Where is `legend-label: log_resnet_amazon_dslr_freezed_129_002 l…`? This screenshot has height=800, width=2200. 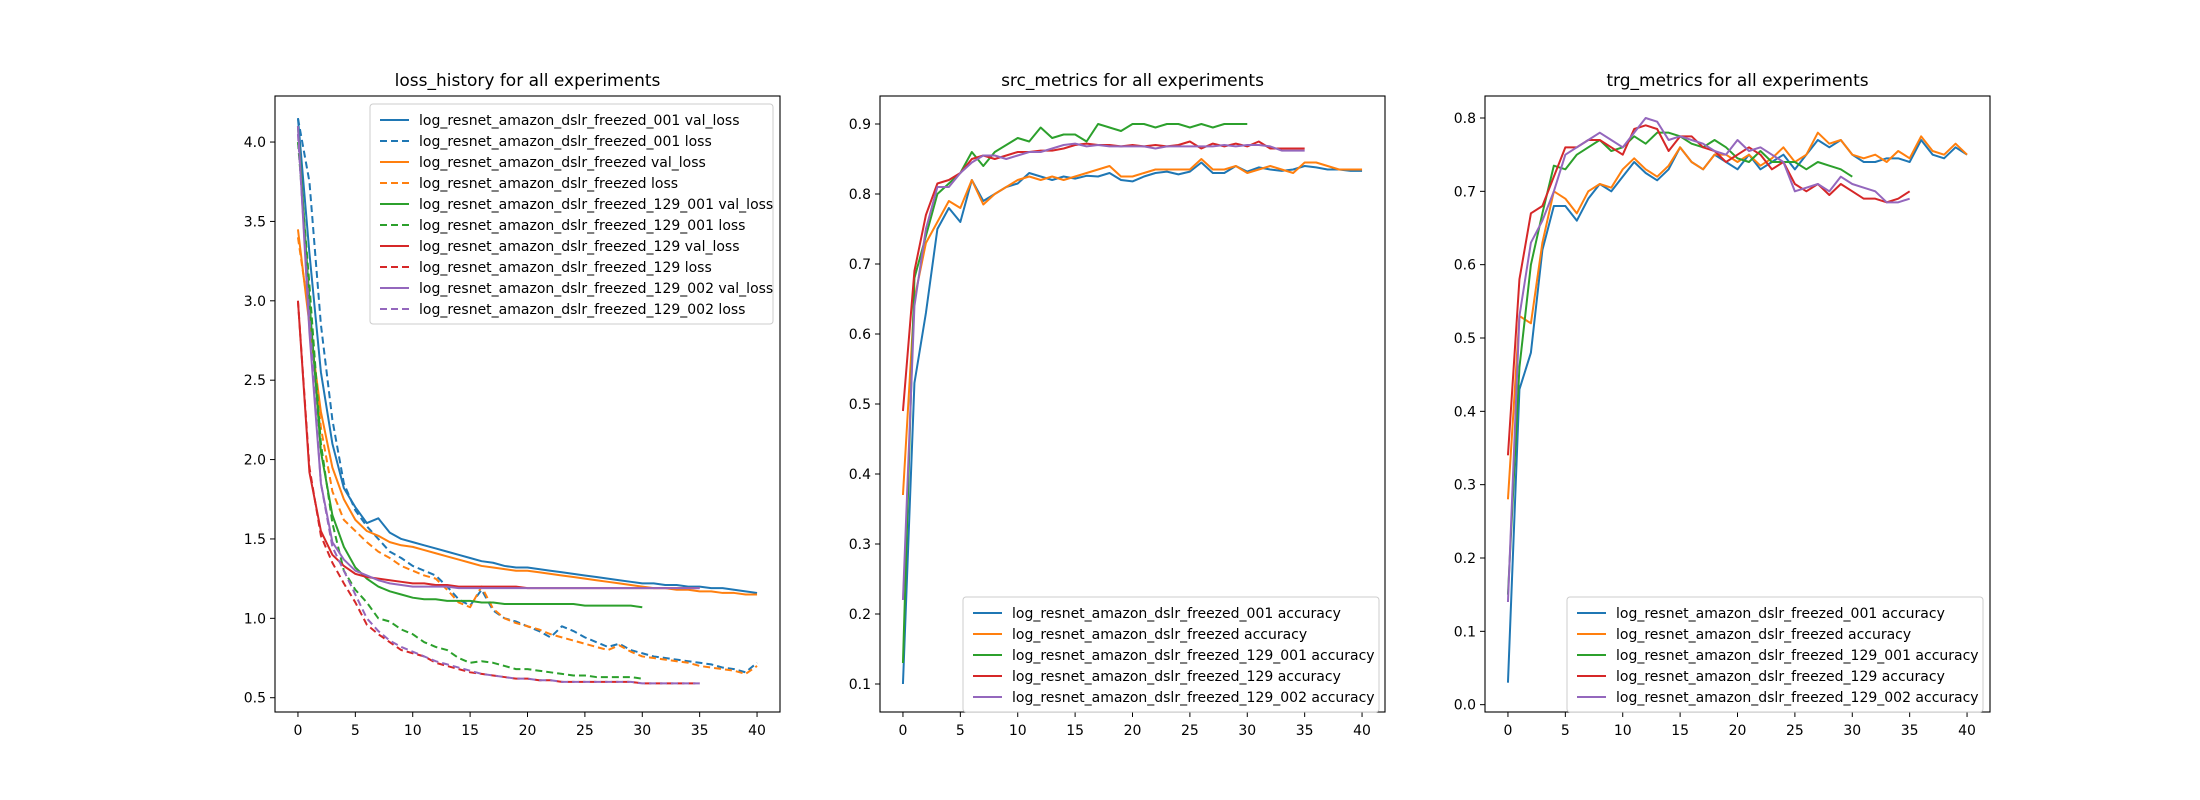 legend-label: log_resnet_amazon_dslr_freezed_129_002 l… is located at coordinates (582, 310).